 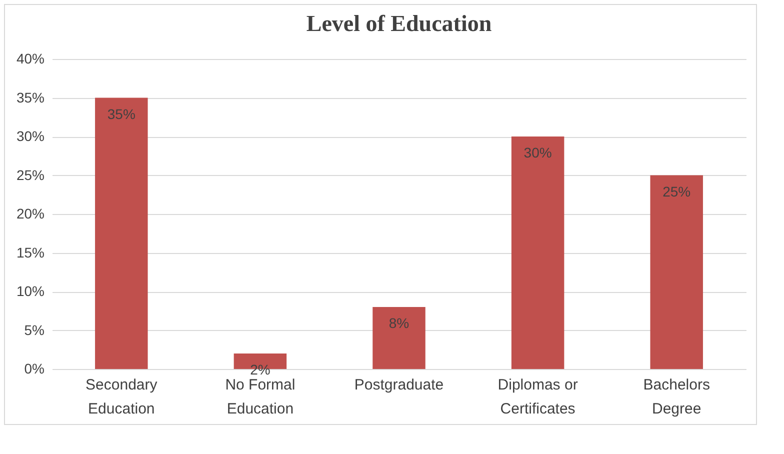 What do you see at coordinates (538, 397) in the screenshot?
I see `x-tick-label: Diplomas or Certificates` at bounding box center [538, 397].